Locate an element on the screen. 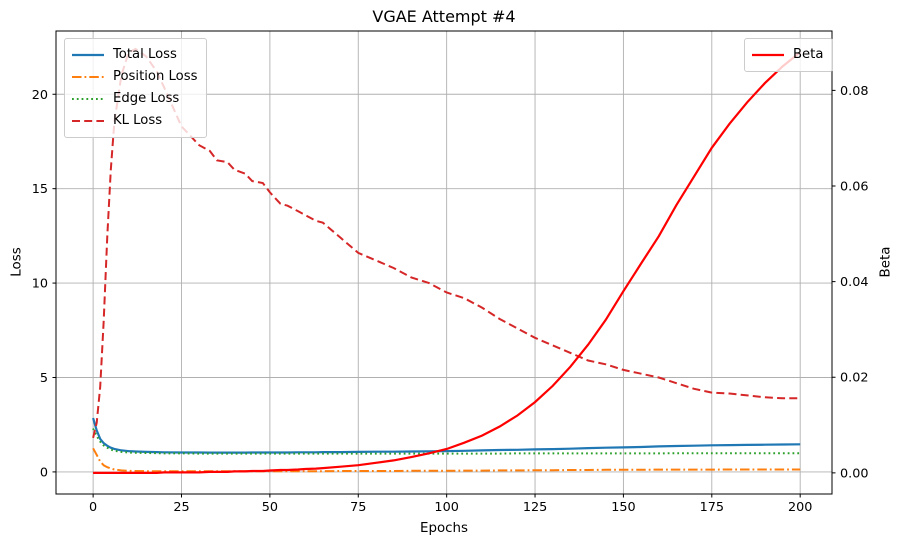 The height and width of the screenshot is (547, 901). x-tick-label: 50 is located at coordinates (270, 507).